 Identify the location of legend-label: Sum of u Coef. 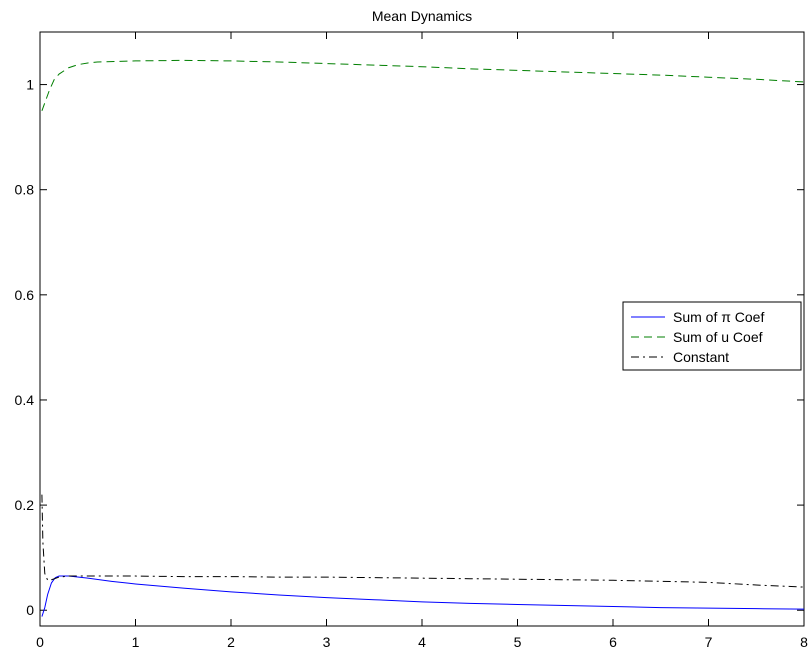
(718, 337).